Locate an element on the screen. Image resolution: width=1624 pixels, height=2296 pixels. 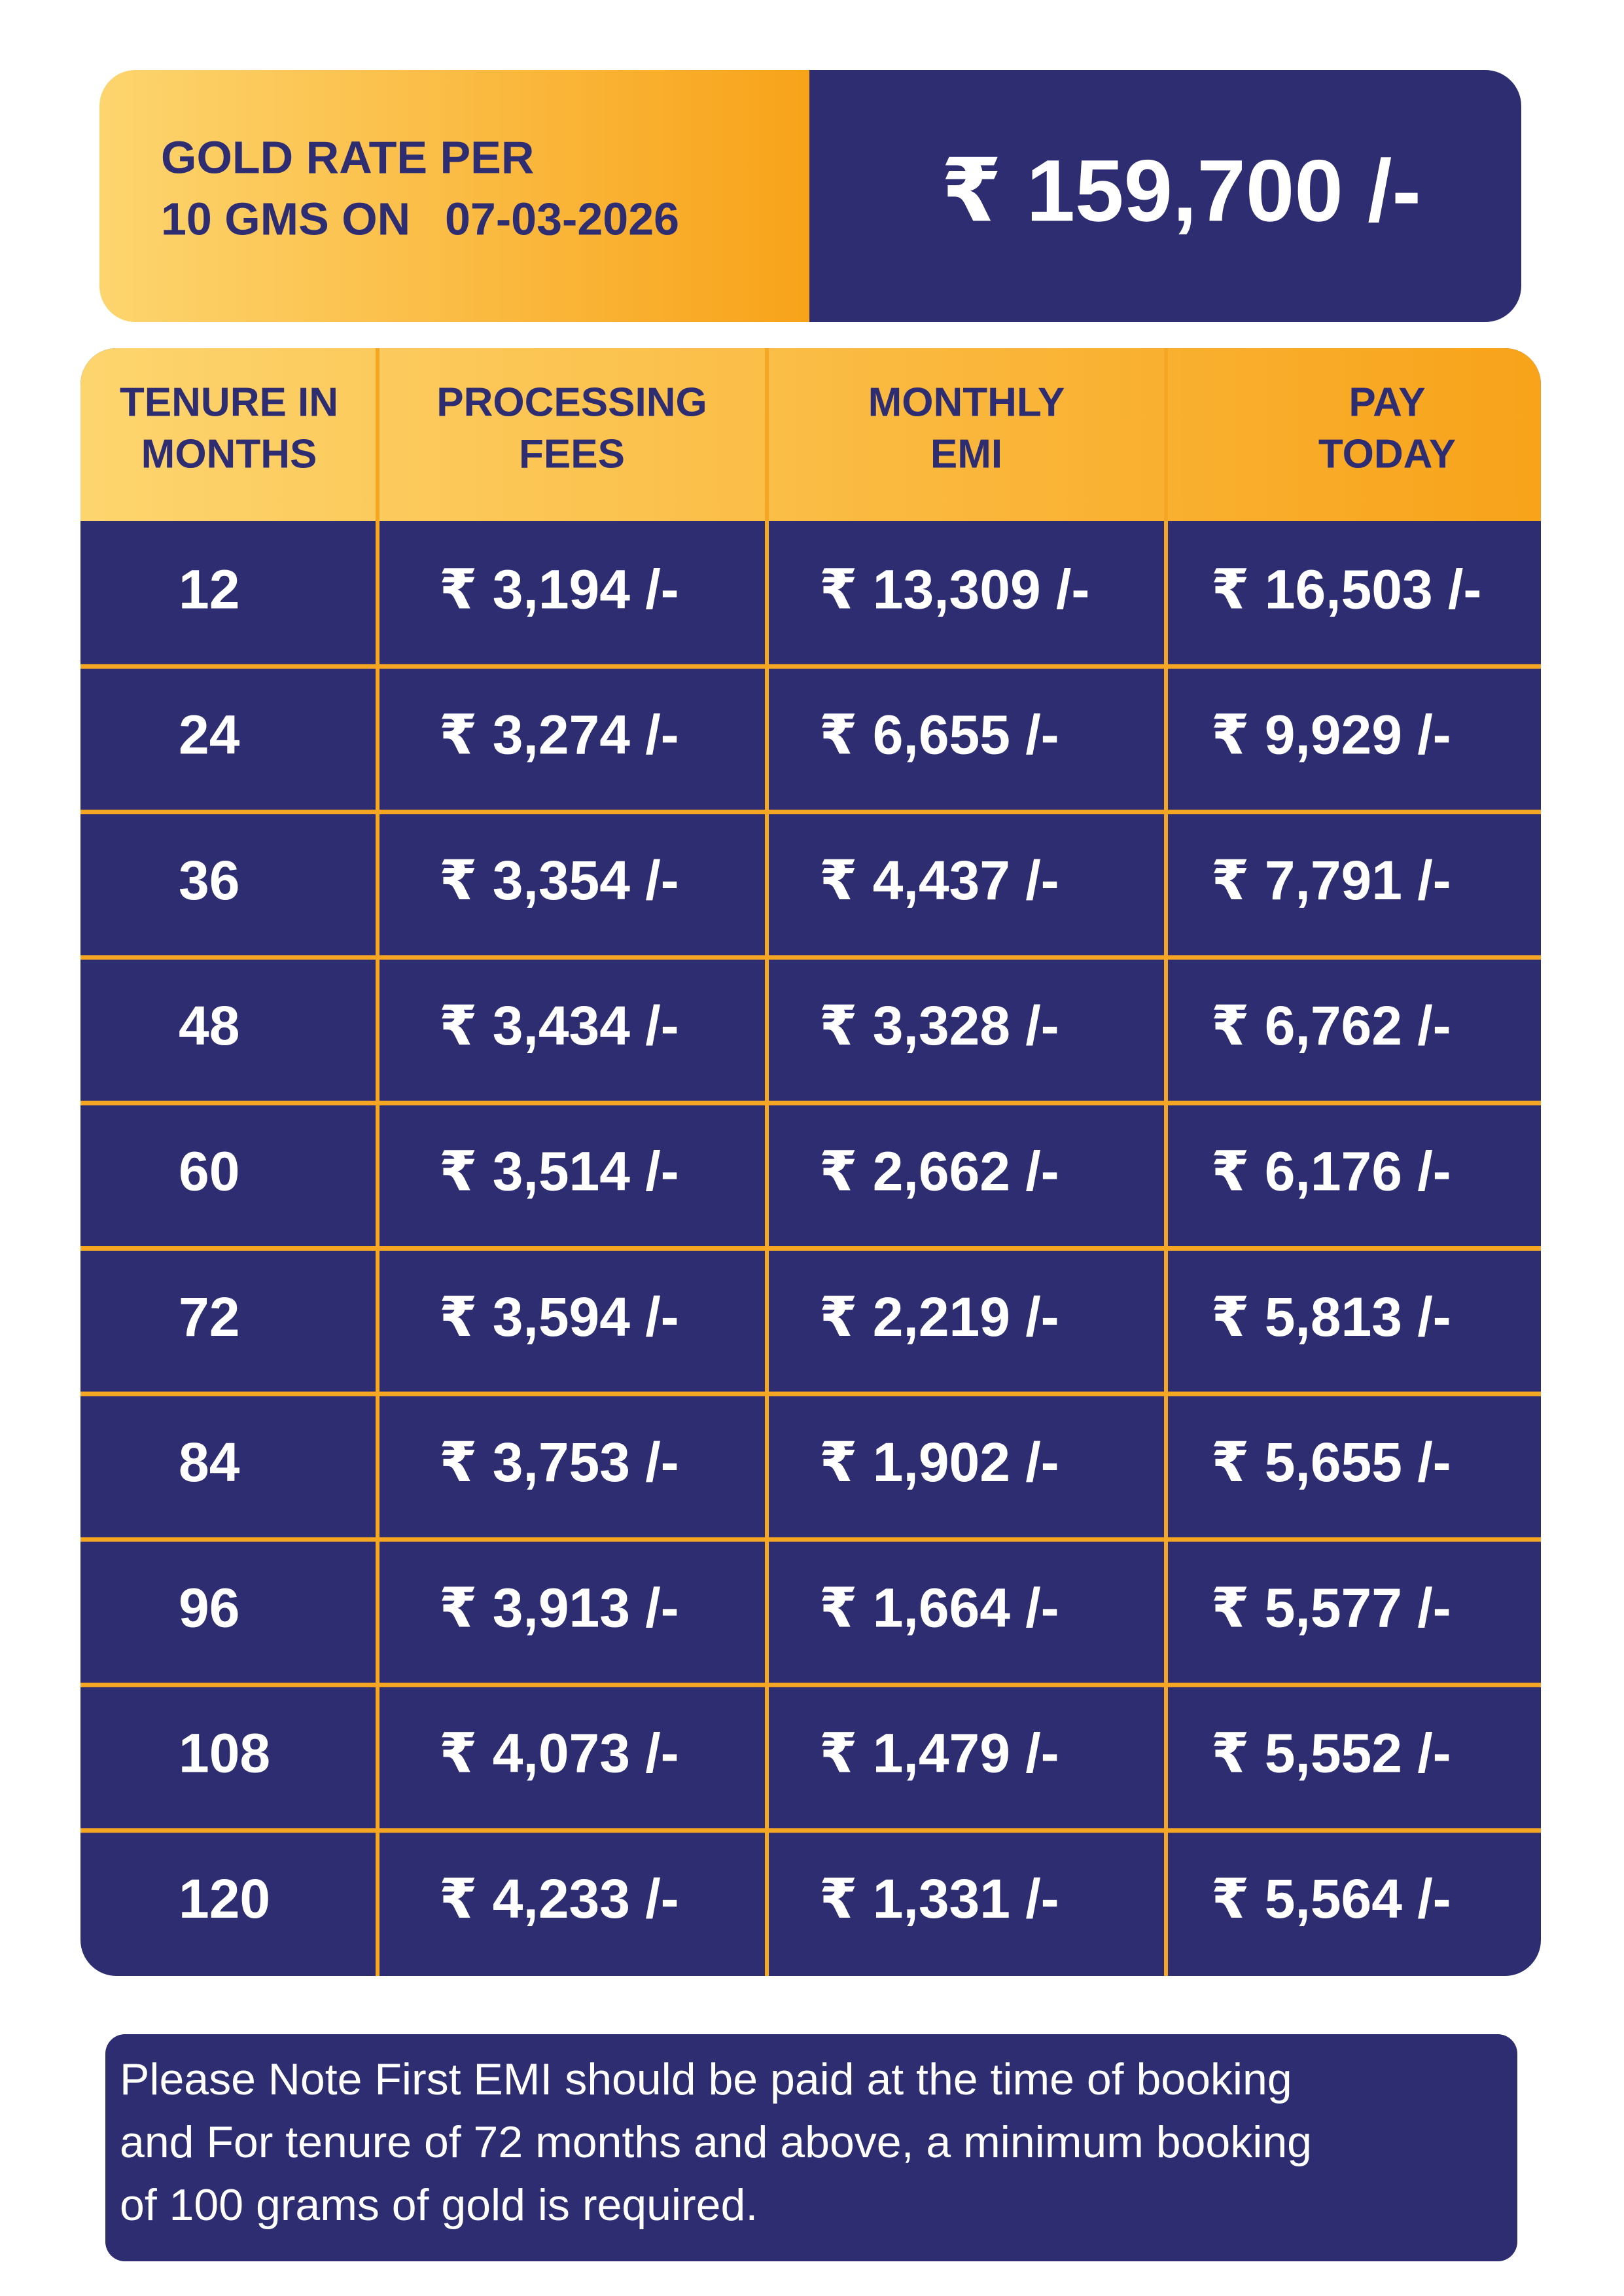
table-cell: ₹ 4,437 /- is located at coordinates (939, 880).